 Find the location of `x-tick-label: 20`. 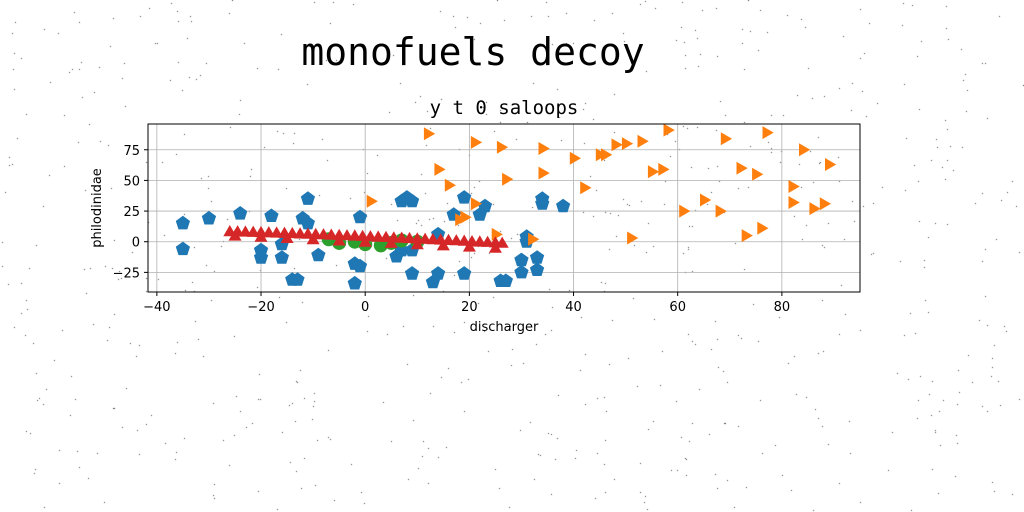

x-tick-label: 20 is located at coordinates (469, 307).